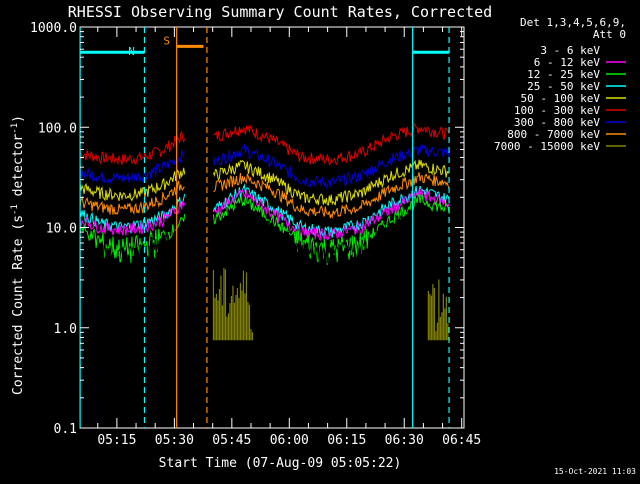 The image size is (640, 484). Describe the element at coordinates (18, 169) in the screenshot. I see `y-axis-label-mid: detector` at that location.